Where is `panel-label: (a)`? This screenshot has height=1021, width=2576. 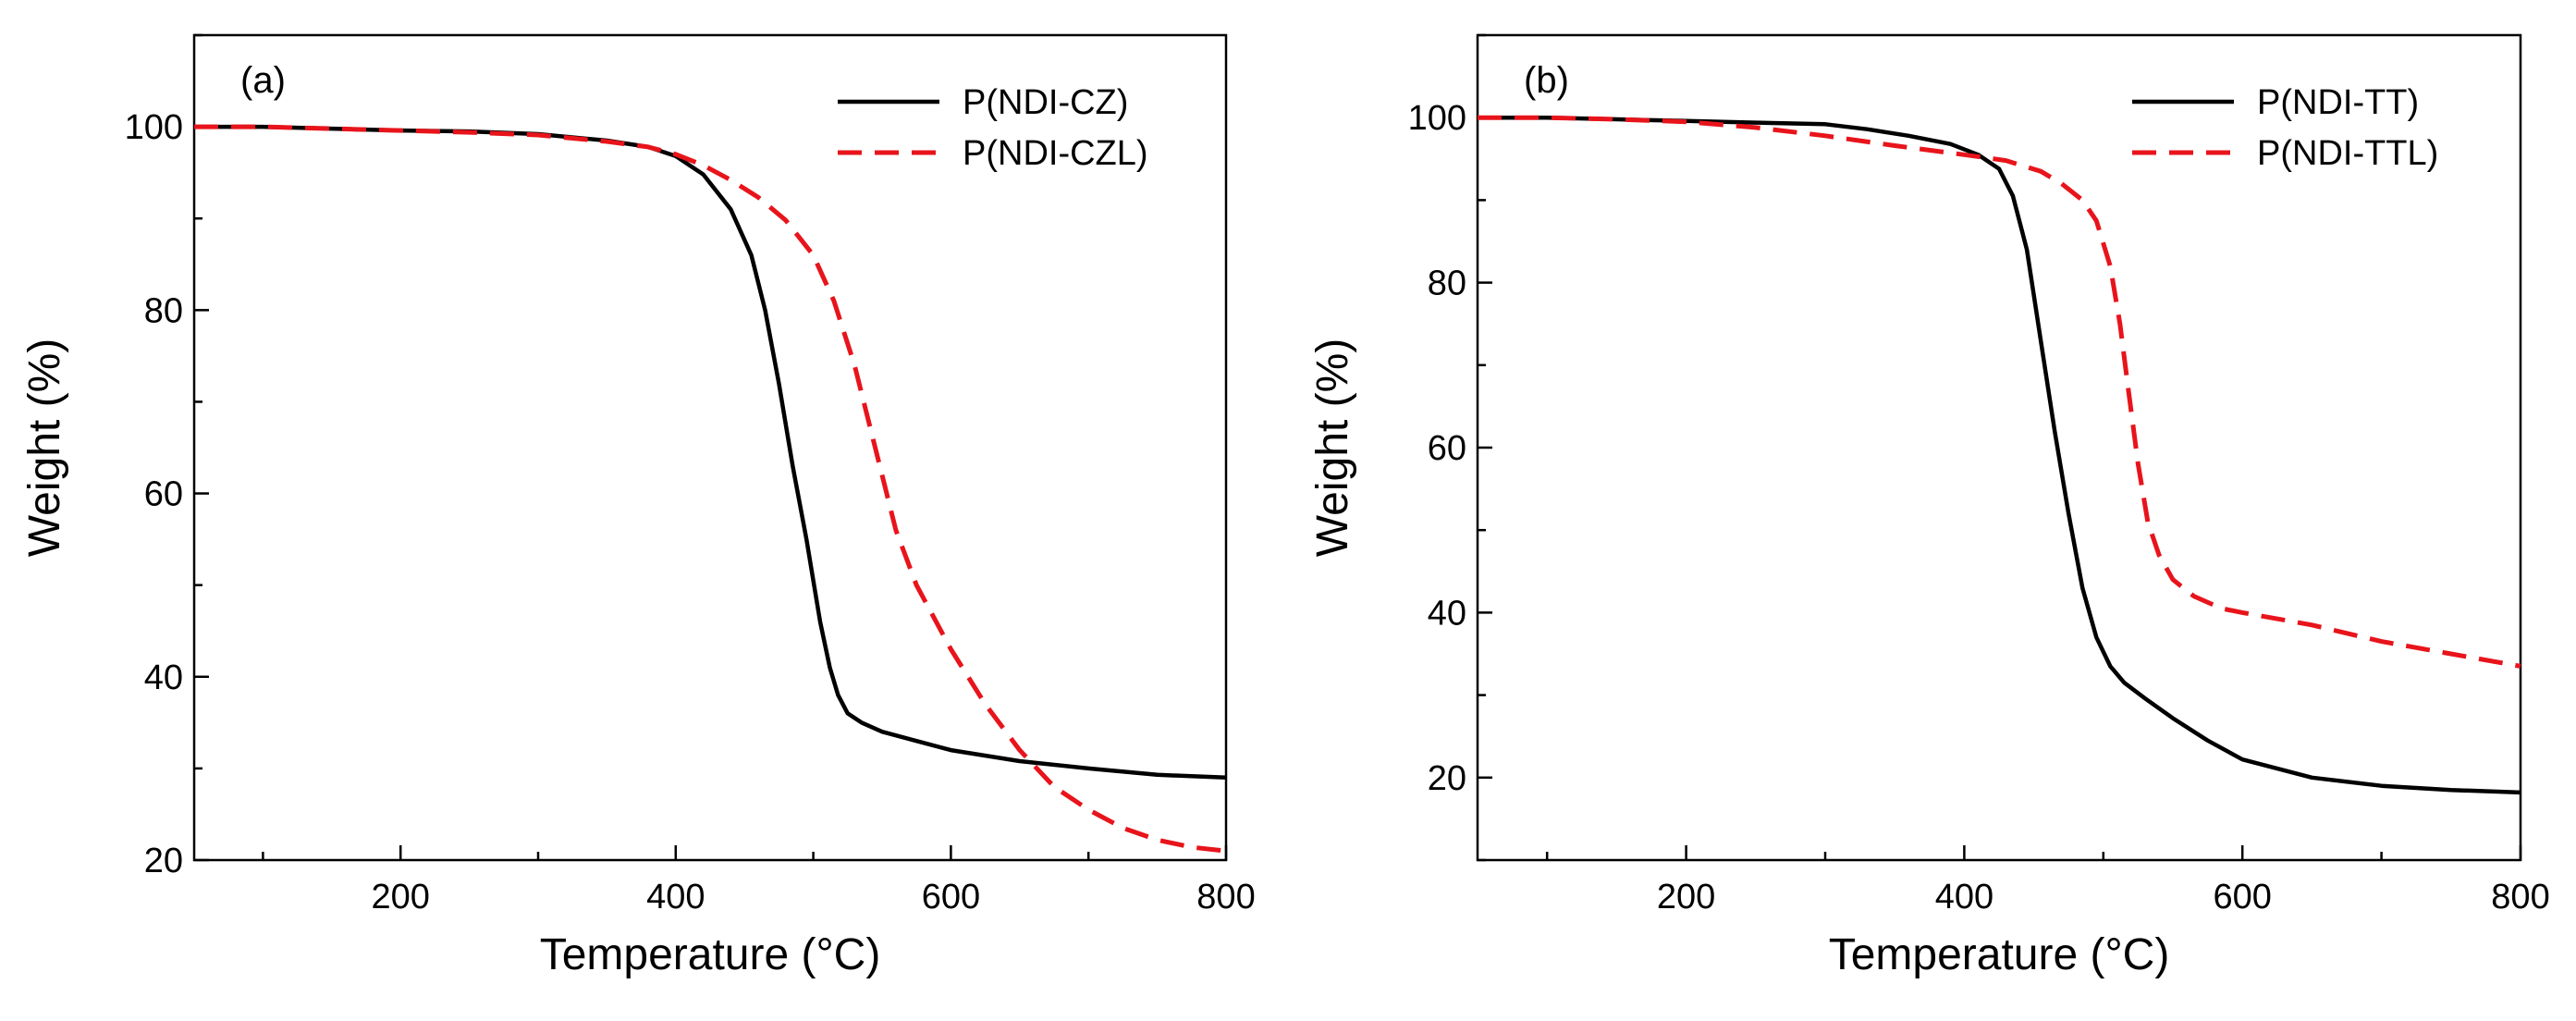
panel-label: (a) is located at coordinates (263, 80).